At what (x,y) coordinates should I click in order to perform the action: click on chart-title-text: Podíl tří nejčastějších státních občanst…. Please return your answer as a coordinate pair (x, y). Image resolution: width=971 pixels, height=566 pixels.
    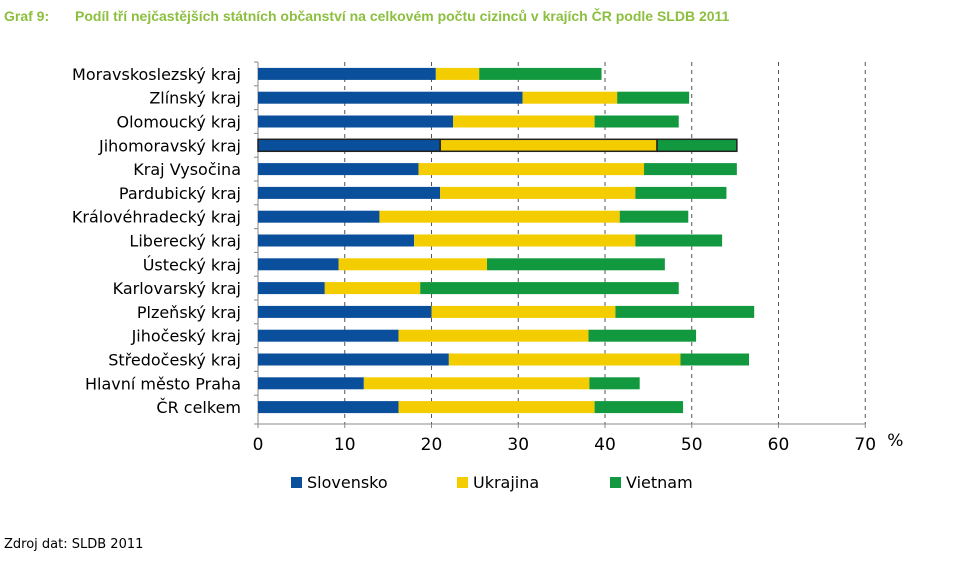
    Looking at the image, I should click on (402, 16).